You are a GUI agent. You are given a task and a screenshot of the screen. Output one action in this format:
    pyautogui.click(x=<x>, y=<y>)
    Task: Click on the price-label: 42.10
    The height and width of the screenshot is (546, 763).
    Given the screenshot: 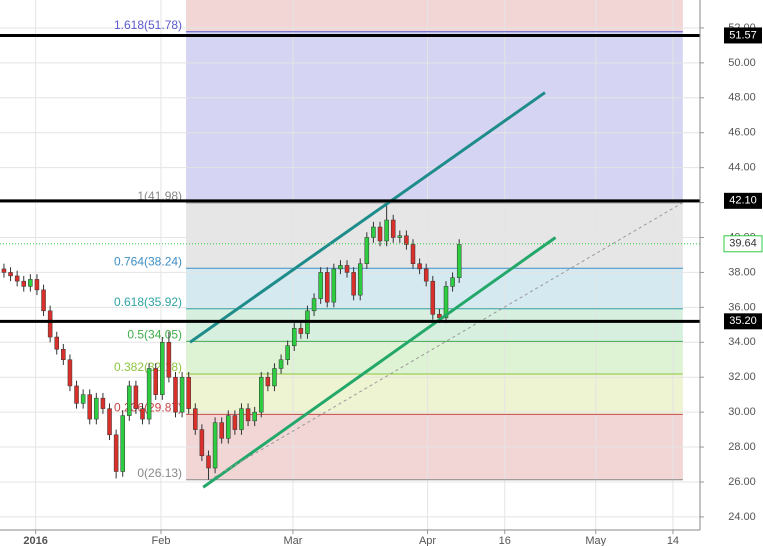 What is the action you would take?
    pyautogui.click(x=743, y=201)
    